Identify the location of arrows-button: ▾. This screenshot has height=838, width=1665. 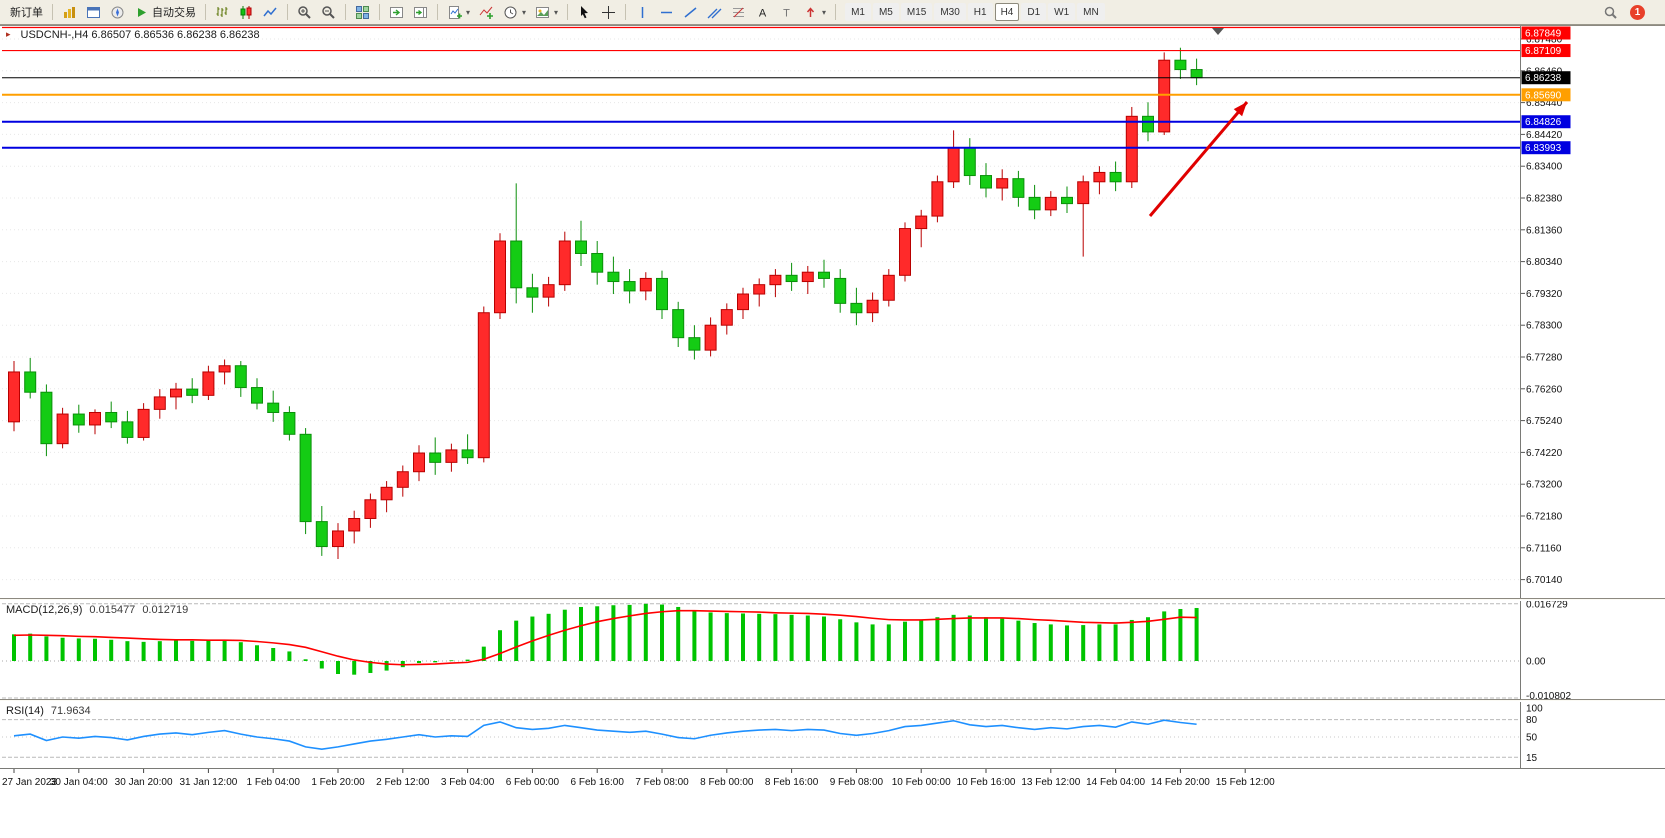
(814, 12).